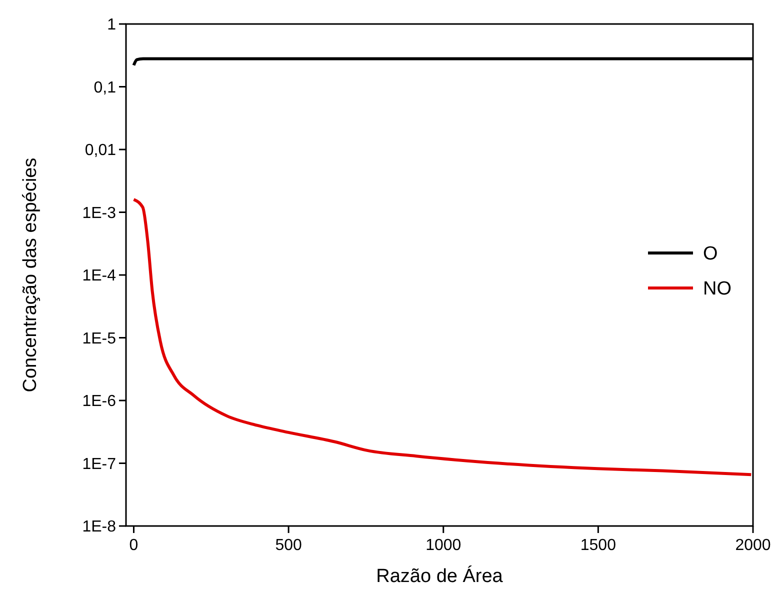  What do you see at coordinates (111, 25) in the screenshot?
I see `y-tick-label: 1` at bounding box center [111, 25].